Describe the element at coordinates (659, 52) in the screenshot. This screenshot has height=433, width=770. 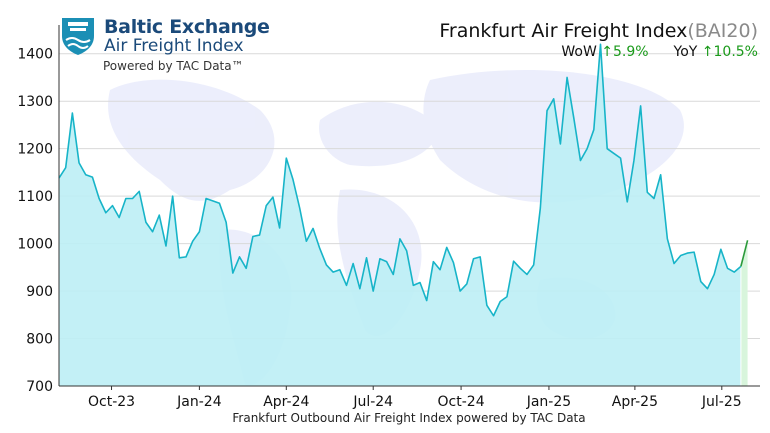
I see `change-summary: WoW ↑5.9% YoY ↑10.5%` at that location.